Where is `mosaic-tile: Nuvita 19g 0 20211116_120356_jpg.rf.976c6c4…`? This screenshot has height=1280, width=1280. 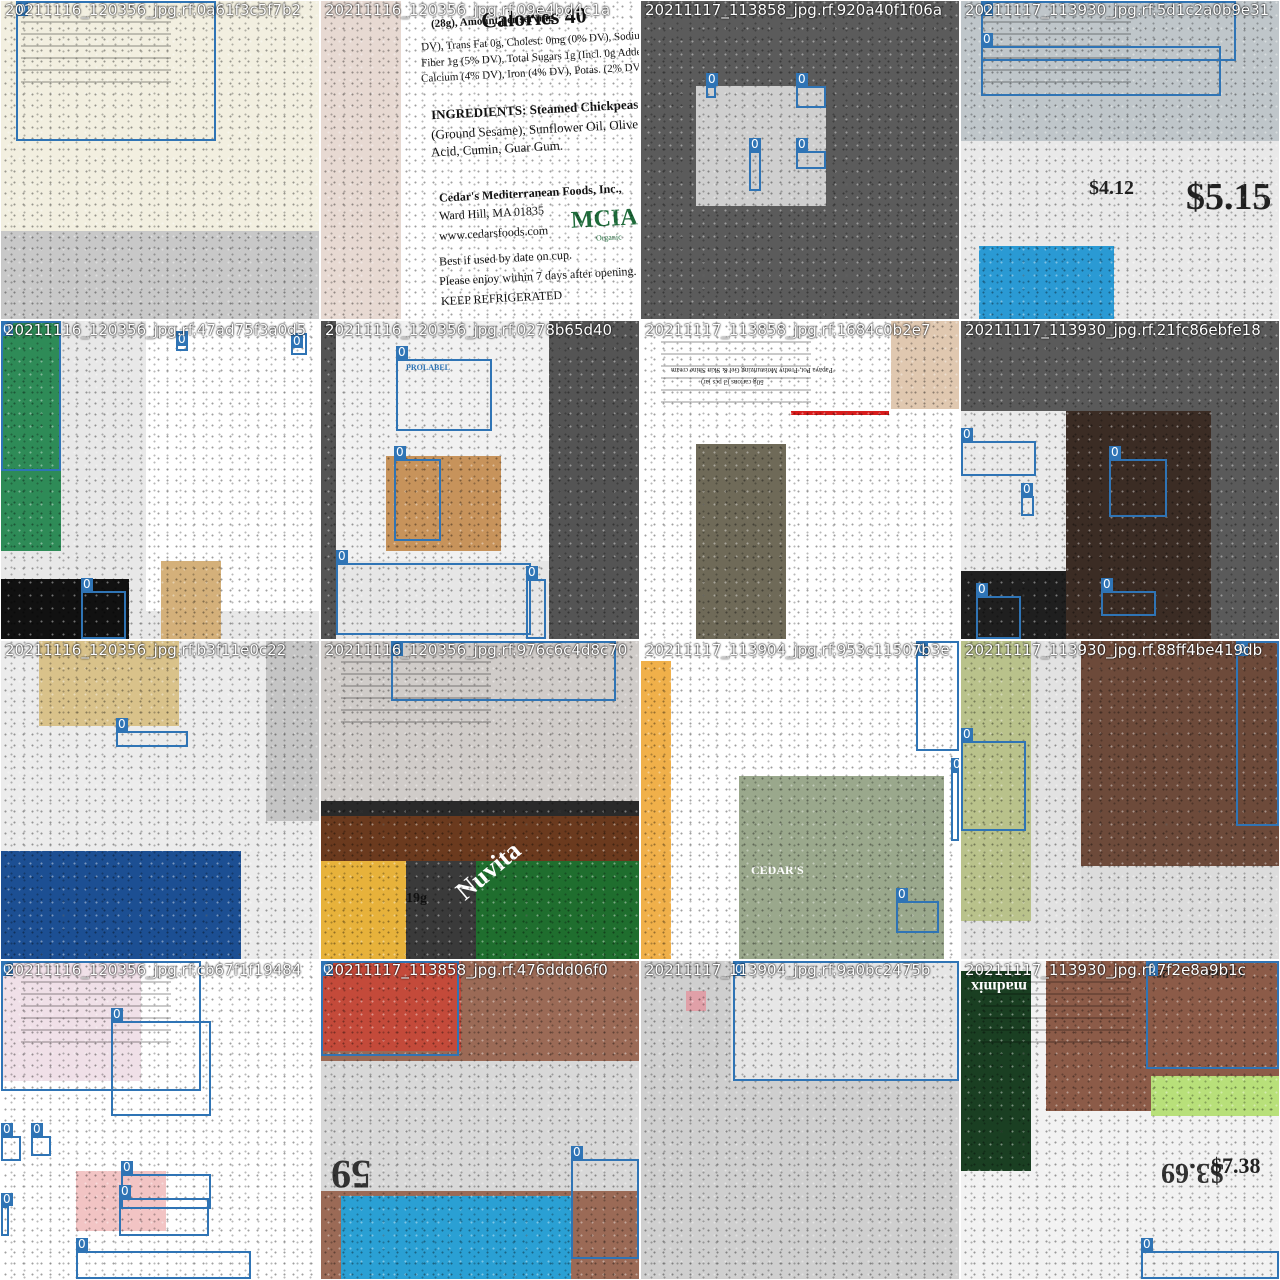
mosaic-tile: Nuvita 19g 0 20211116_120356_jpg.rf.976c6c4… is located at coordinates (480, 800).